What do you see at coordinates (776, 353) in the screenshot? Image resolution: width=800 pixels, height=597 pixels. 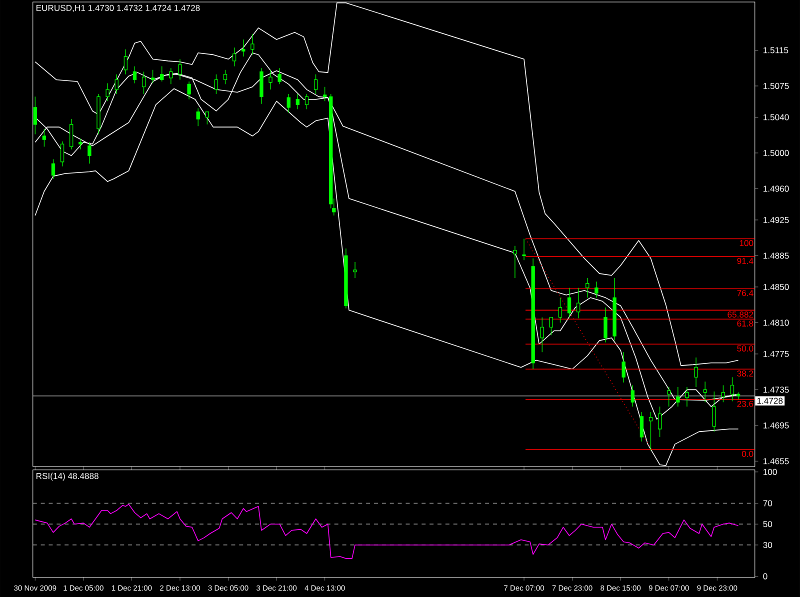 I see `y-tick-label: 1.4775` at bounding box center [776, 353].